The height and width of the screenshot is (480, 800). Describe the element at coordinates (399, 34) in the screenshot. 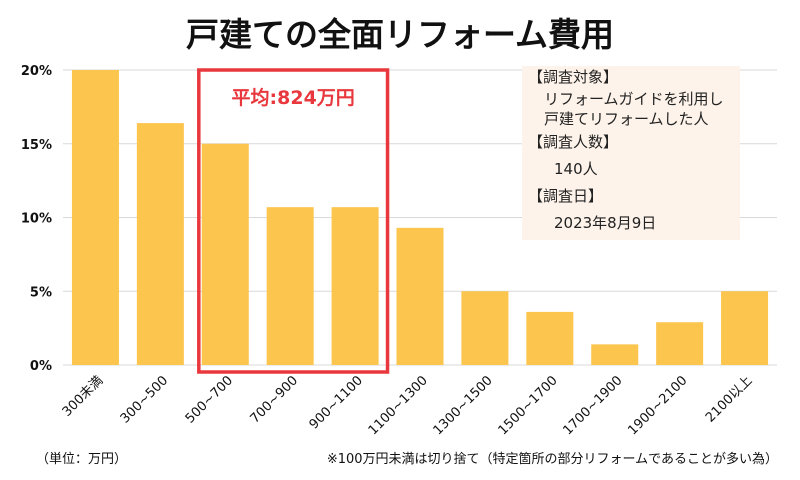

I see `chart-title: 戸建ての全面リフォーム費用` at that location.